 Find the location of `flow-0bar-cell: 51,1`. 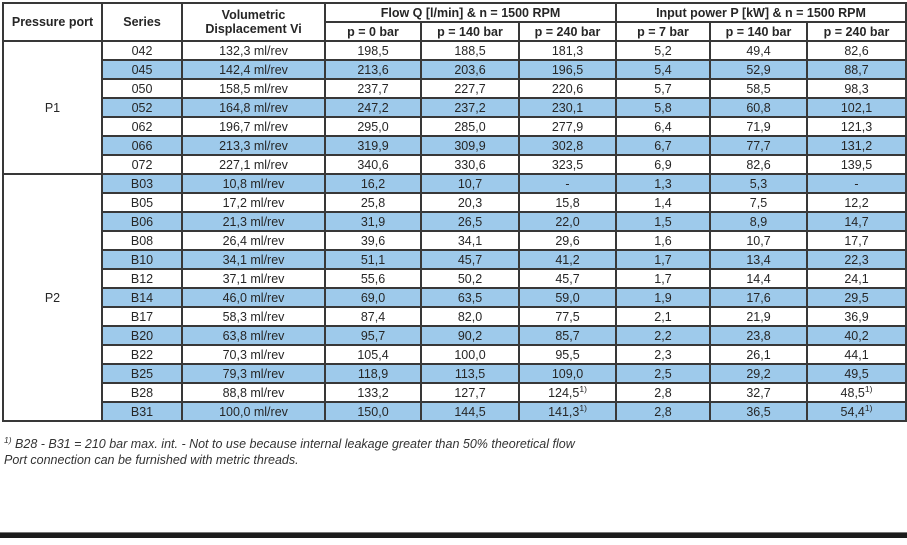

flow-0bar-cell: 51,1 is located at coordinates (373, 259).